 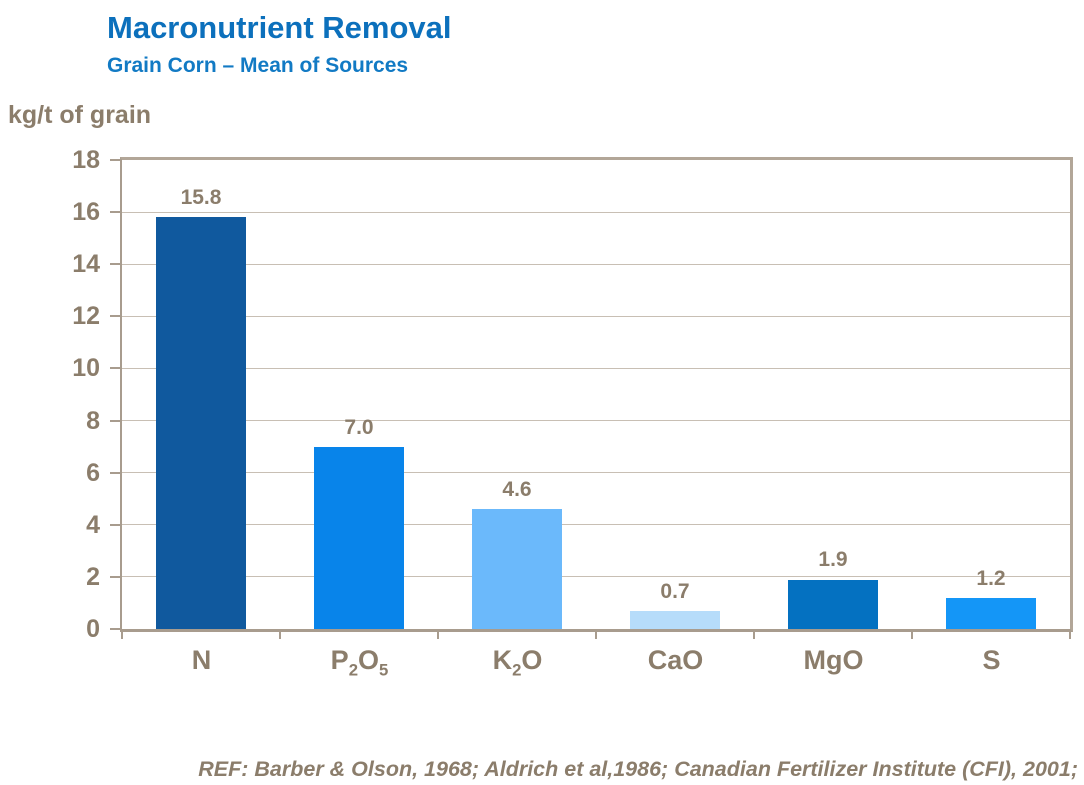 What do you see at coordinates (359, 427) in the screenshot?
I see `value-label: 7.0` at bounding box center [359, 427].